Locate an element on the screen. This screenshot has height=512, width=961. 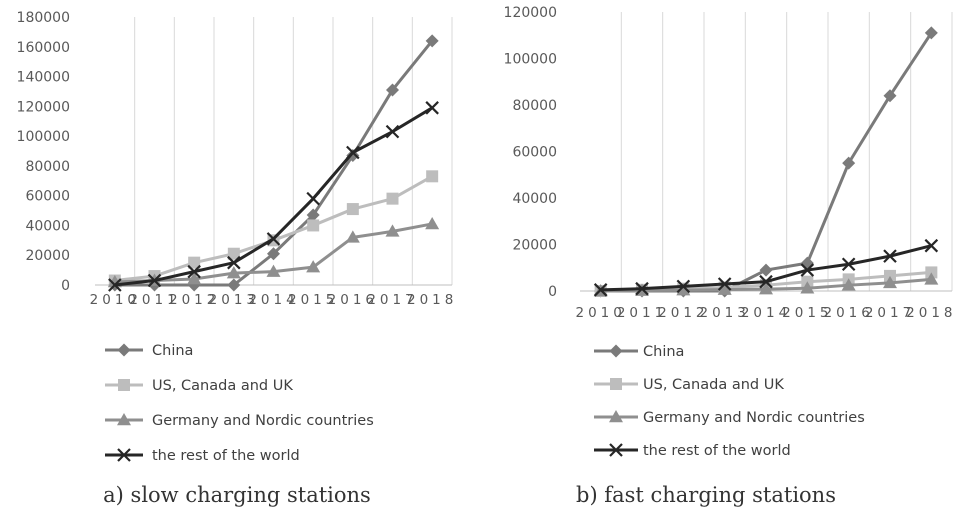
x-tick-label: 2012 is located at coordinates (683, 313).